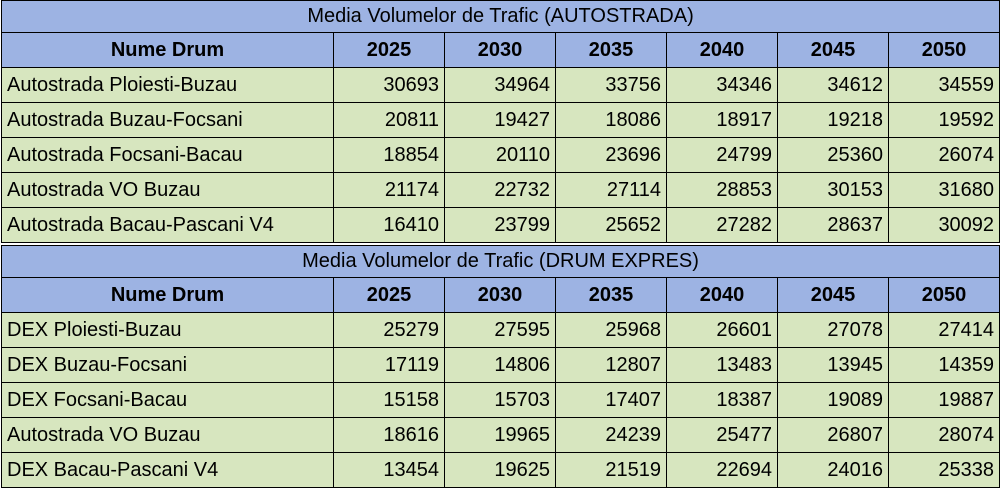 This screenshot has width=1000, height=488. What do you see at coordinates (943, 120) in the screenshot?
I see `traffic-value-cell: 19592` at bounding box center [943, 120].